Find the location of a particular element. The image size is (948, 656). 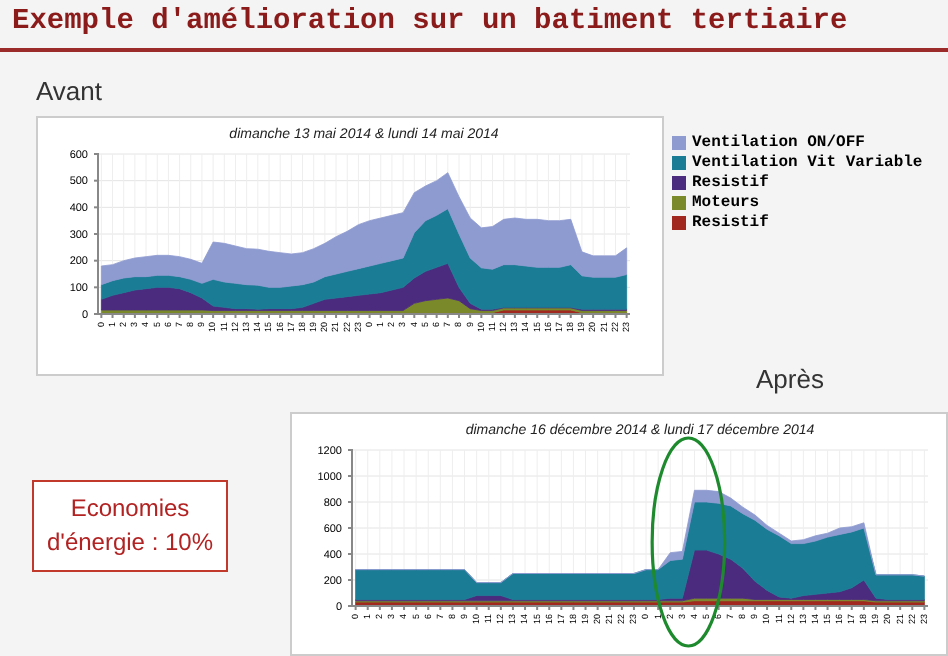

text: Avant is located at coordinates (69, 91).